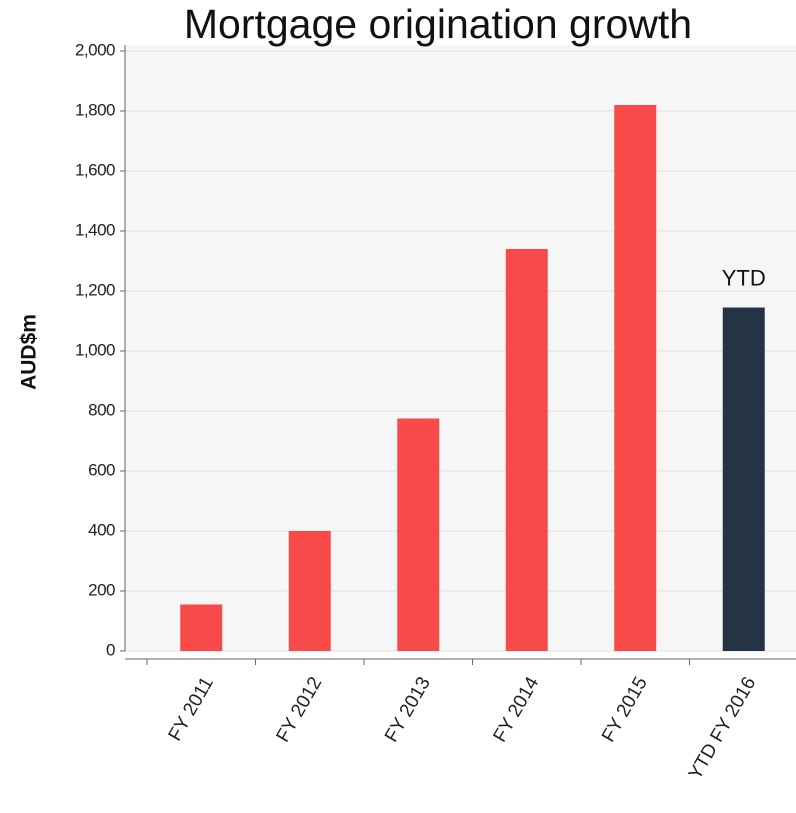  What do you see at coordinates (95, 229) in the screenshot?
I see `y-tick-label: 1,400` at bounding box center [95, 229].